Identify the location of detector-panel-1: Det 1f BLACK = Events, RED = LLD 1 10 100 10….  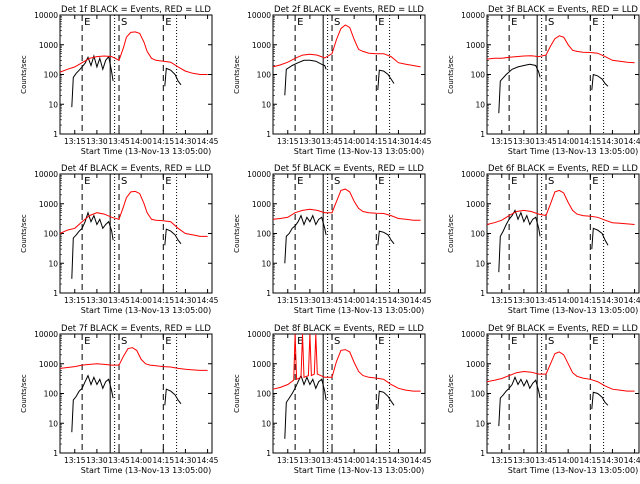
(119, 80).